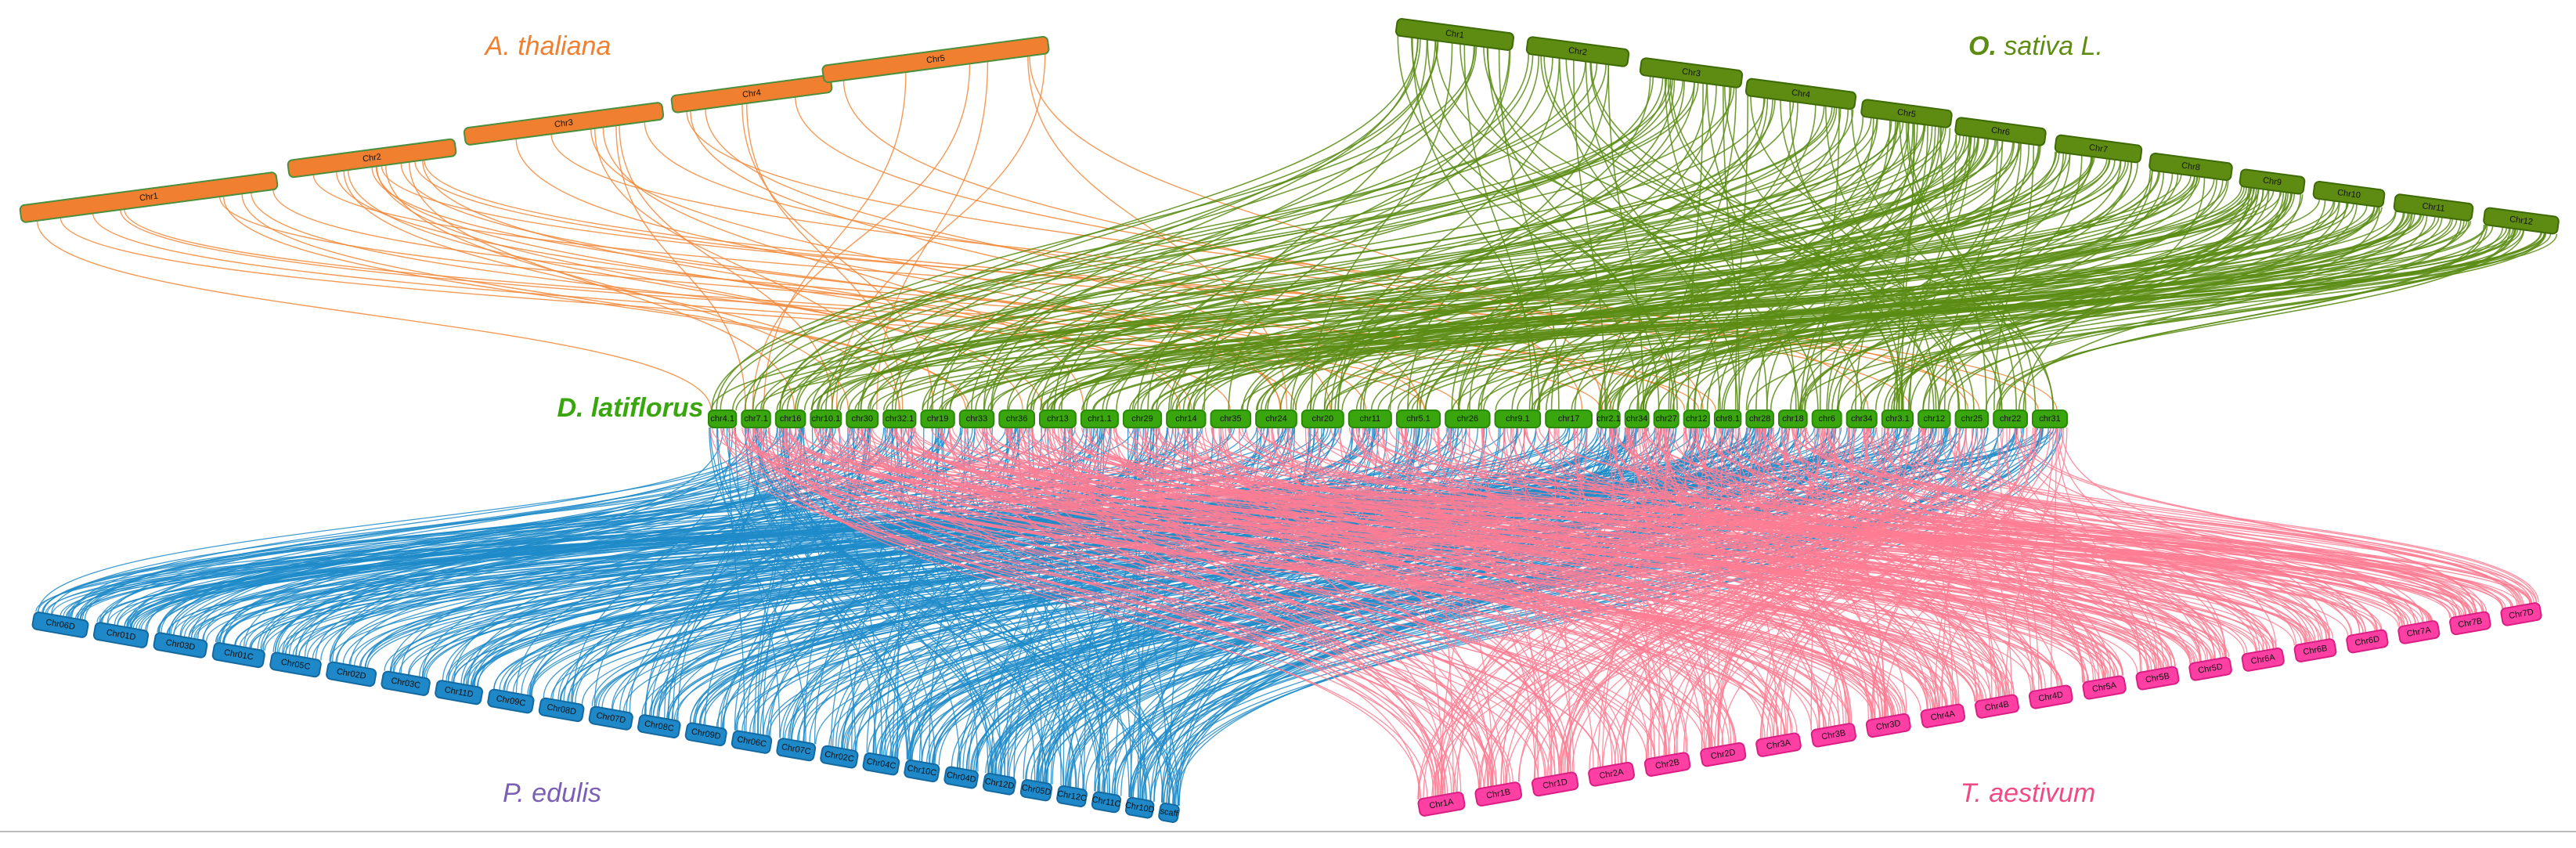  I want to click on rice-chromosome-chr7: Chr7, so click(2098, 149).